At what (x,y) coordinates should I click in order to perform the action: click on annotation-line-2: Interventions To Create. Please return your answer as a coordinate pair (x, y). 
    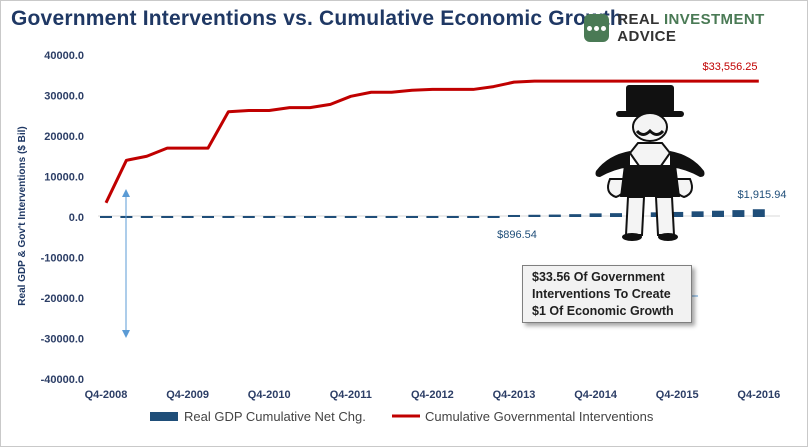
    Looking at the image, I should click on (601, 294).